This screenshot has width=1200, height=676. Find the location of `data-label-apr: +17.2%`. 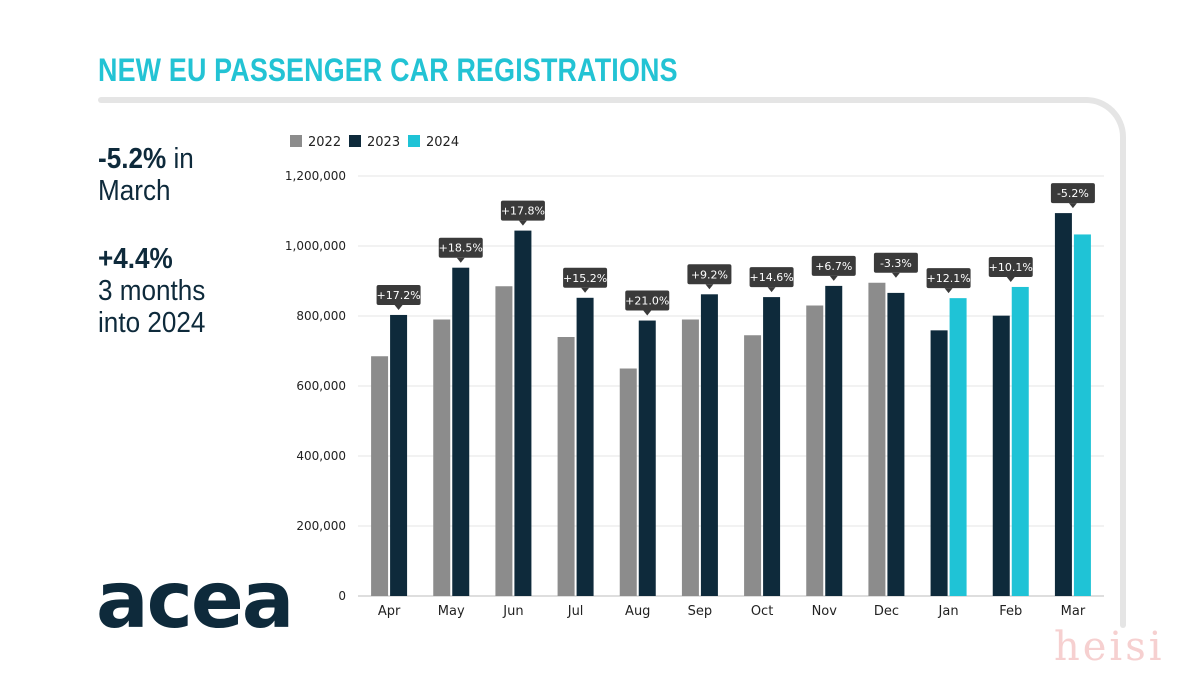

data-label-apr: +17.2% is located at coordinates (398, 295).